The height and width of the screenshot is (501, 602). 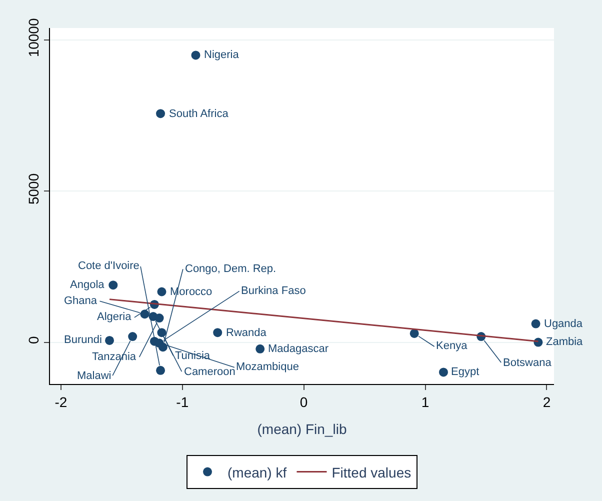 I want to click on annotation: Uganda, so click(x=564, y=324).